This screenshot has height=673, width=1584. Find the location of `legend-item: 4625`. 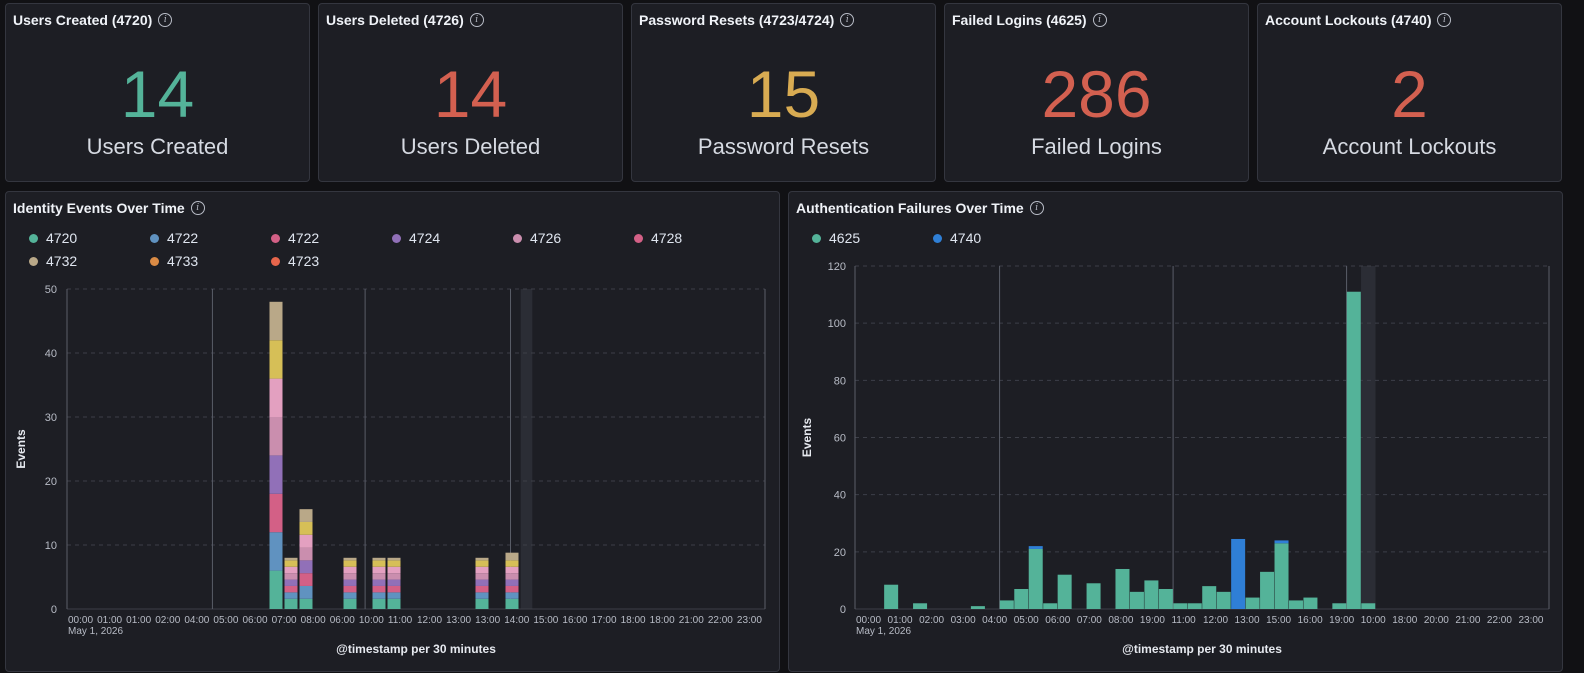

legend-item: 4625 is located at coordinates (836, 238).